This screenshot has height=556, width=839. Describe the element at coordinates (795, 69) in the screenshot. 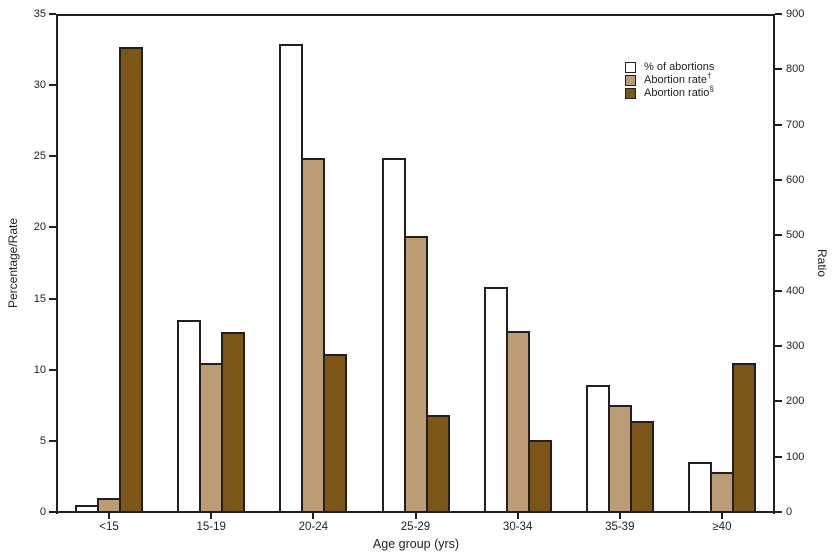

I see `right-axis-tick-label: 800` at that location.